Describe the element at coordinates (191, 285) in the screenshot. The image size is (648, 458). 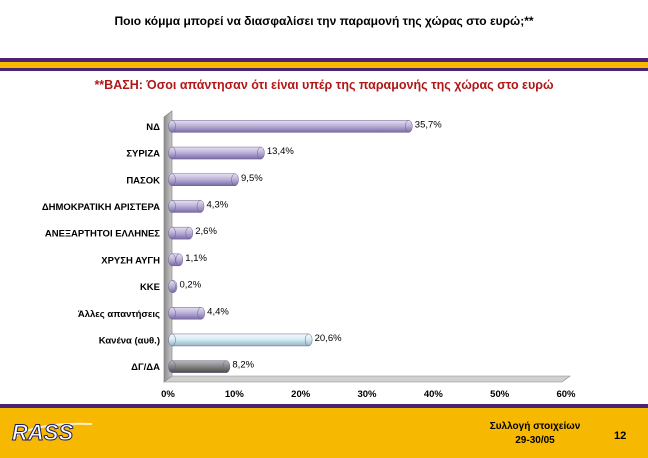
I see `value-label: 0,2%` at that location.